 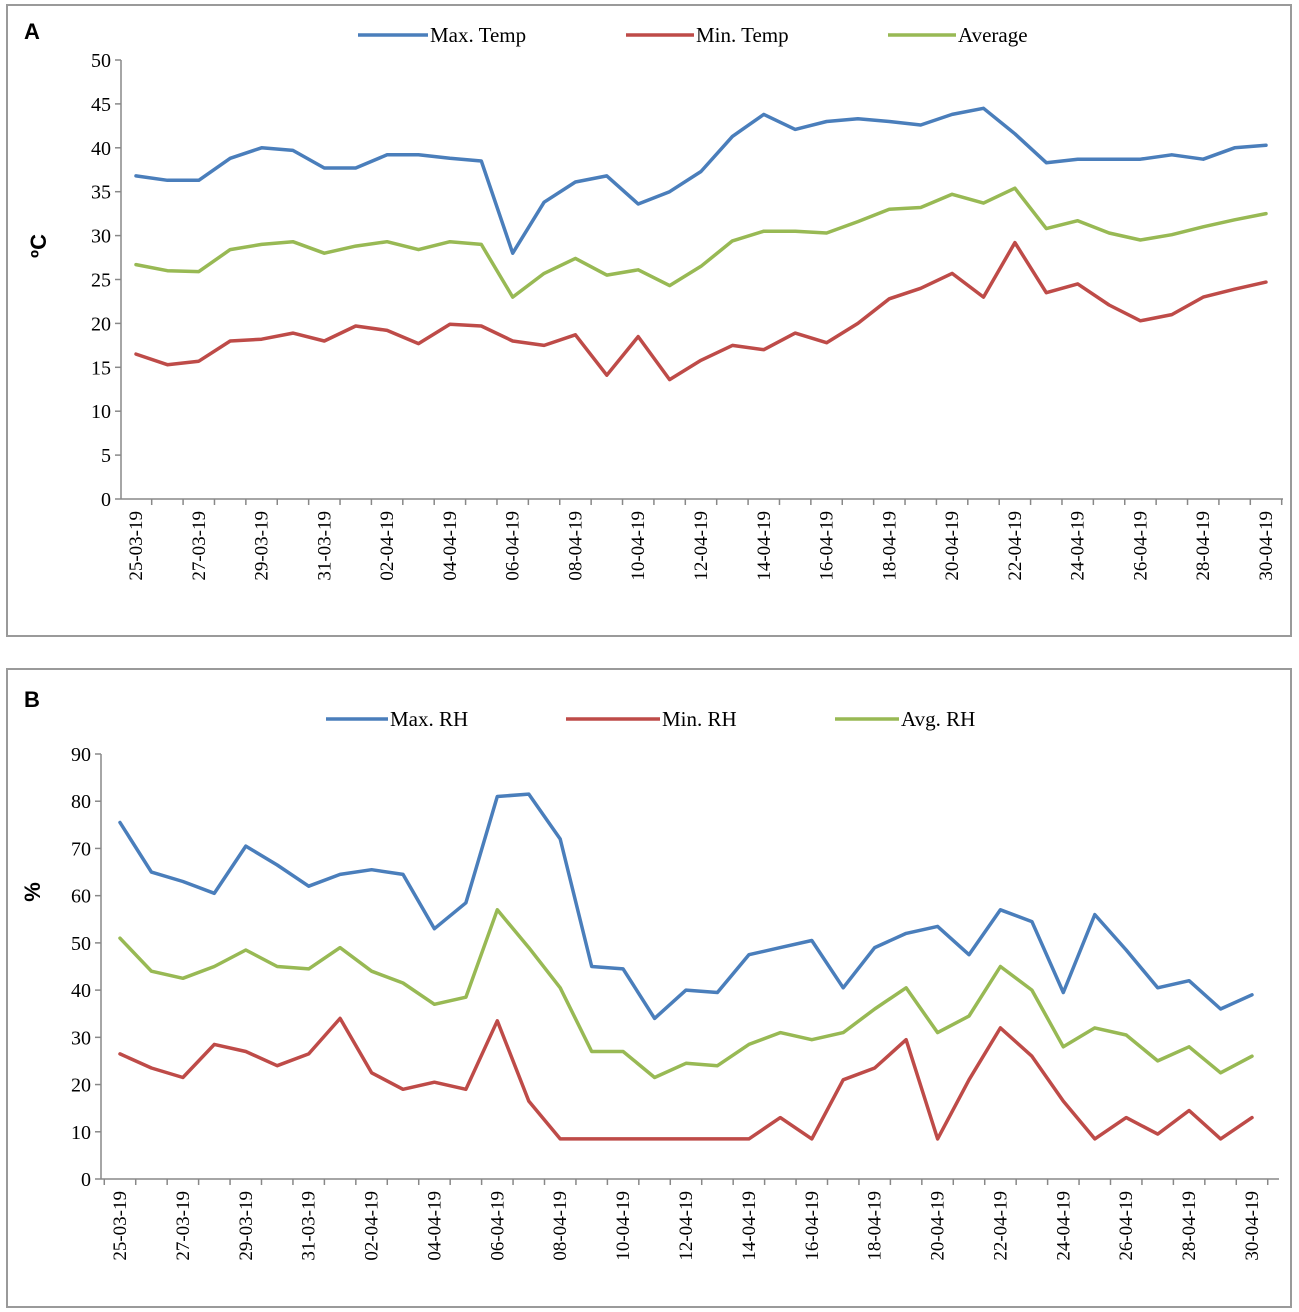 I want to click on y-tick-label: 70, so click(x=81, y=849).